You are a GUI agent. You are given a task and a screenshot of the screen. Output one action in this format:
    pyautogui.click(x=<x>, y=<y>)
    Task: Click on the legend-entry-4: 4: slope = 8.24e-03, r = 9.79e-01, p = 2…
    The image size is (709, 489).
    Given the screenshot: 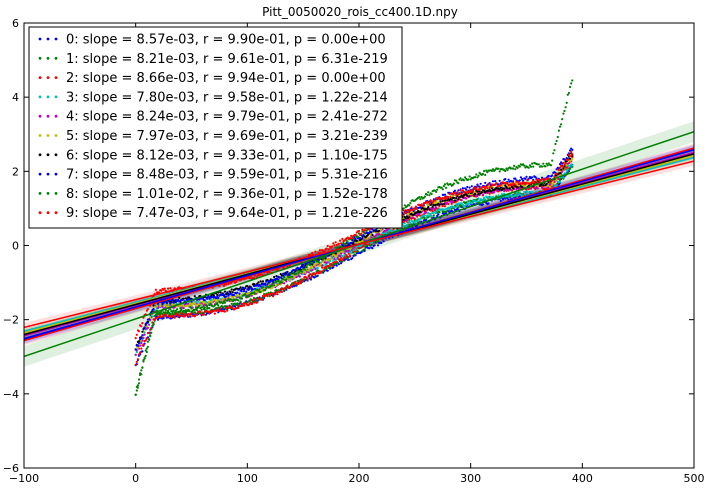 What is the action you would take?
    pyautogui.click(x=213, y=117)
    